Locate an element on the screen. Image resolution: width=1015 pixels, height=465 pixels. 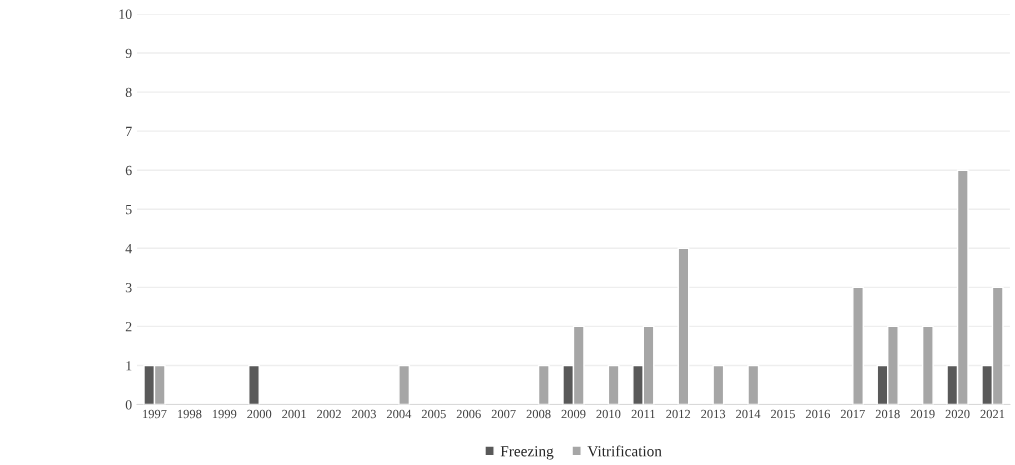
x-tick-label: 2019 is located at coordinates (922, 414).